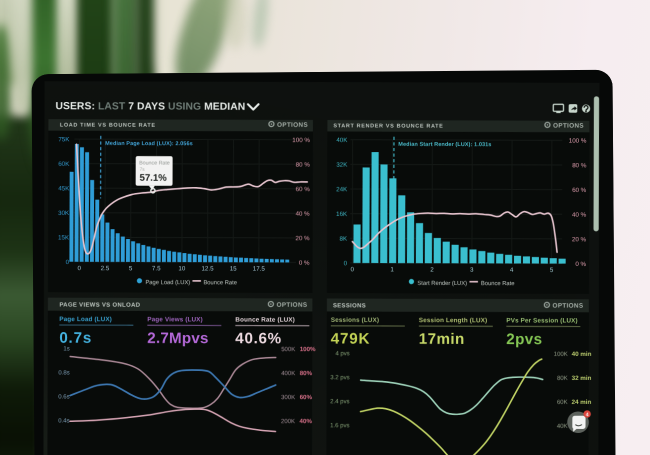  Describe the element at coordinates (258, 338) in the screenshot. I see `svg-text: 40.6%` at that location.